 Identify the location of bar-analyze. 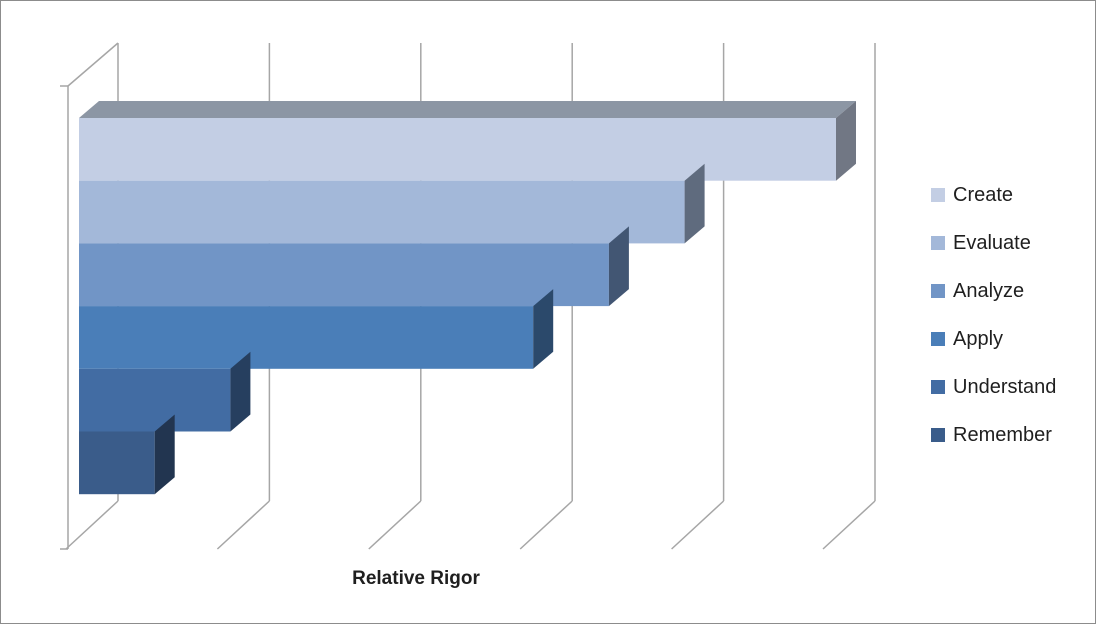
(354, 266).